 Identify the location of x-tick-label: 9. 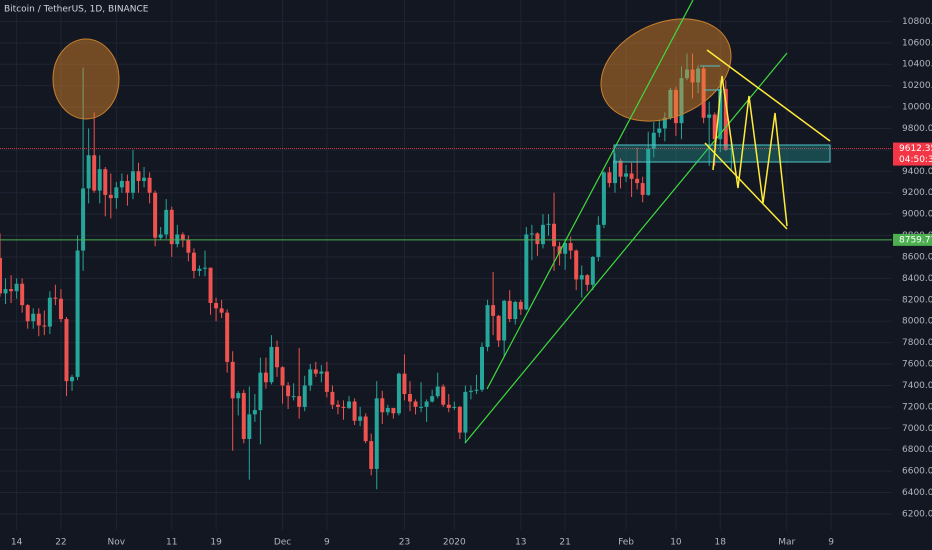
(831, 543).